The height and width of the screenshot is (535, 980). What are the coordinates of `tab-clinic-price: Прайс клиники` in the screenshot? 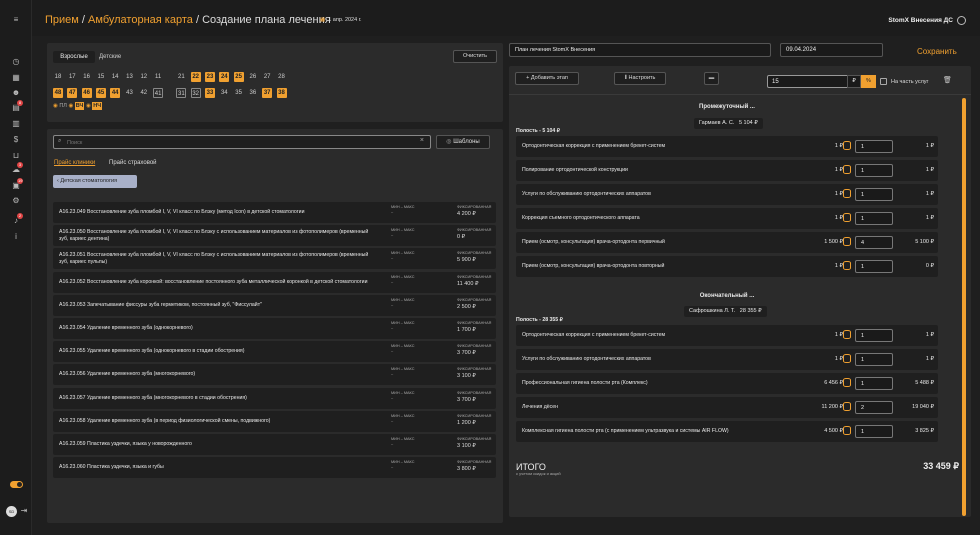 It's located at (75, 163).